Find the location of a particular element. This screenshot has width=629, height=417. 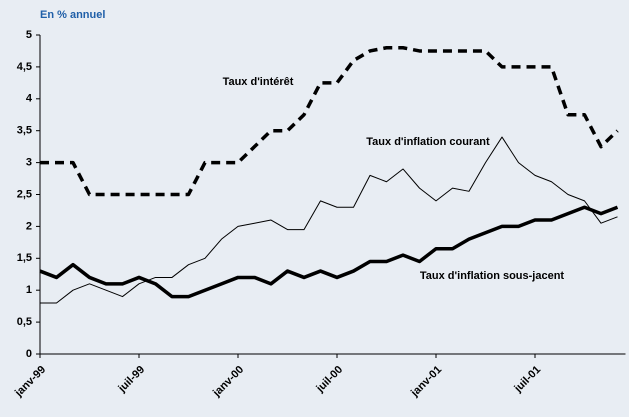

x-tick-label: juil-99 is located at coordinates (132, 380).